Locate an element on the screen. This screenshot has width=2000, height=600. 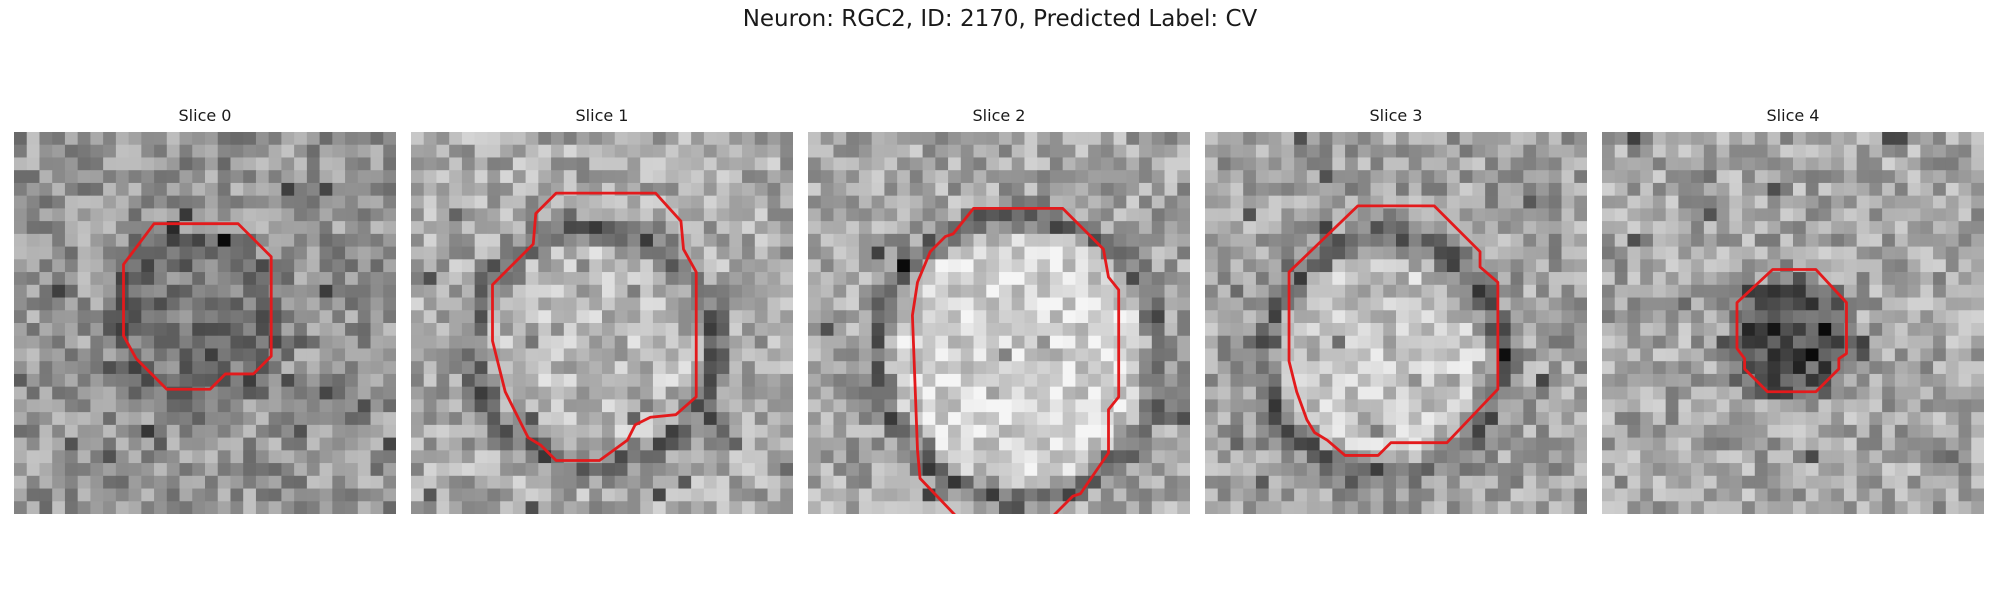
slice-panel-4: Slice 4 is located at coordinates (1793, 310).